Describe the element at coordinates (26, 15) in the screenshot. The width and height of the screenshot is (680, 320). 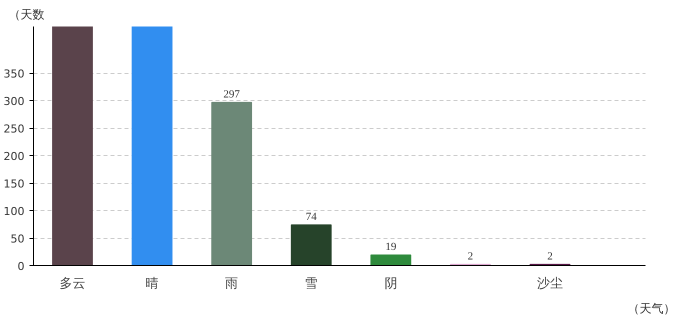
I see `y-axis-title: （天数` at that location.